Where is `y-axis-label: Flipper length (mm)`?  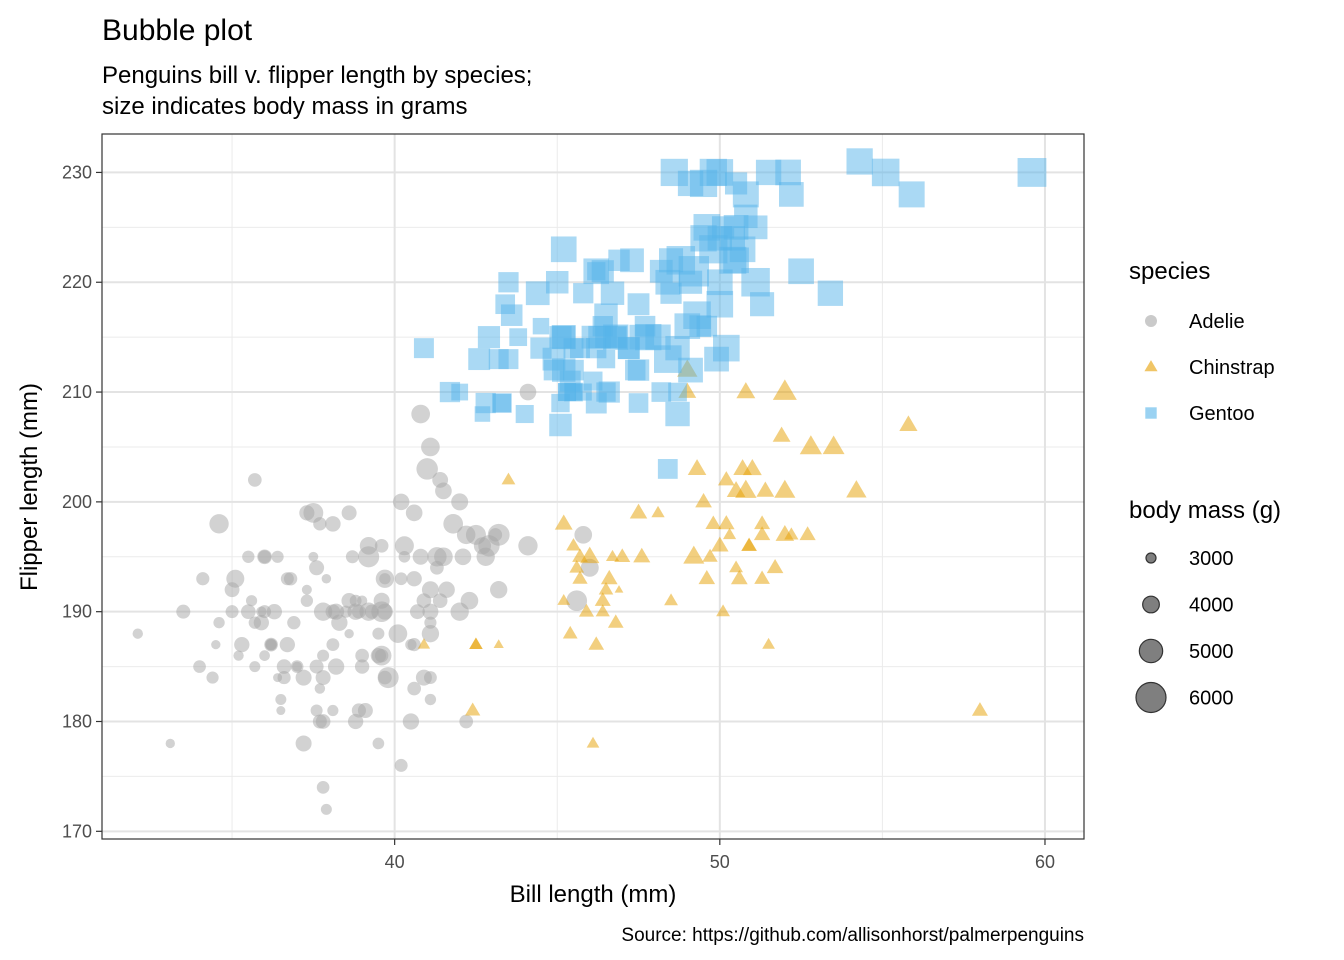 y-axis-label: Flipper length (mm) is located at coordinates (29, 487).